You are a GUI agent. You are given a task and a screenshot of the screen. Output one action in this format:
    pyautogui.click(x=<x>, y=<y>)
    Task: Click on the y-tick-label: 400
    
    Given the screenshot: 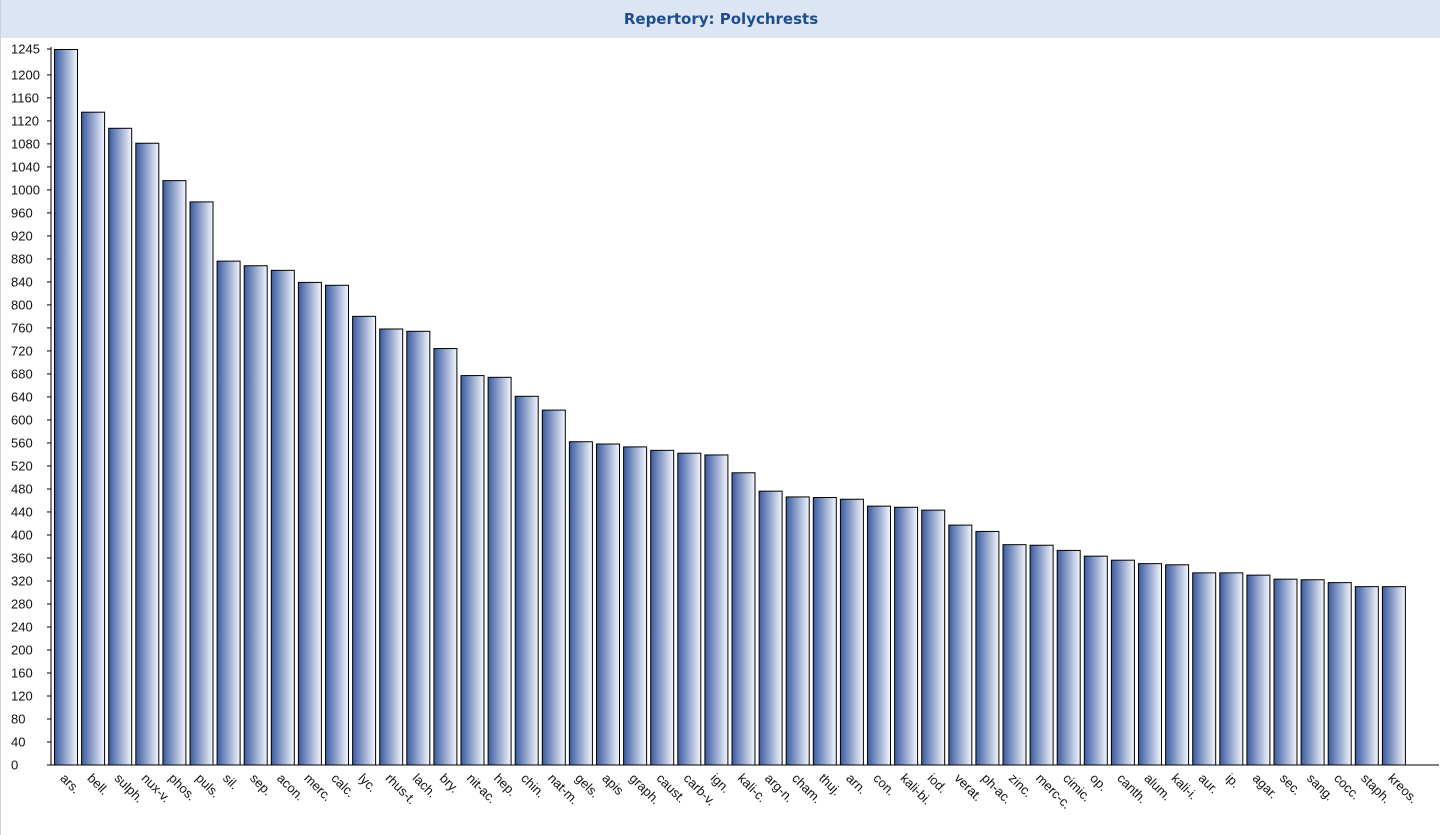 What is the action you would take?
    pyautogui.click(x=22, y=534)
    